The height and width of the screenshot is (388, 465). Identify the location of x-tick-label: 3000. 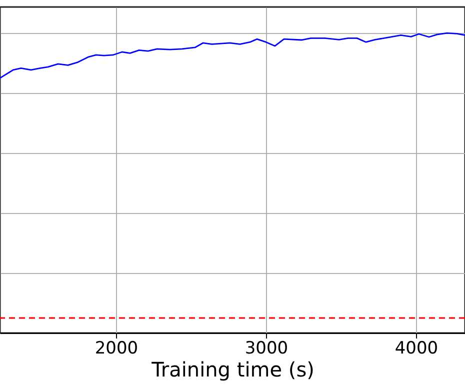
(266, 348).